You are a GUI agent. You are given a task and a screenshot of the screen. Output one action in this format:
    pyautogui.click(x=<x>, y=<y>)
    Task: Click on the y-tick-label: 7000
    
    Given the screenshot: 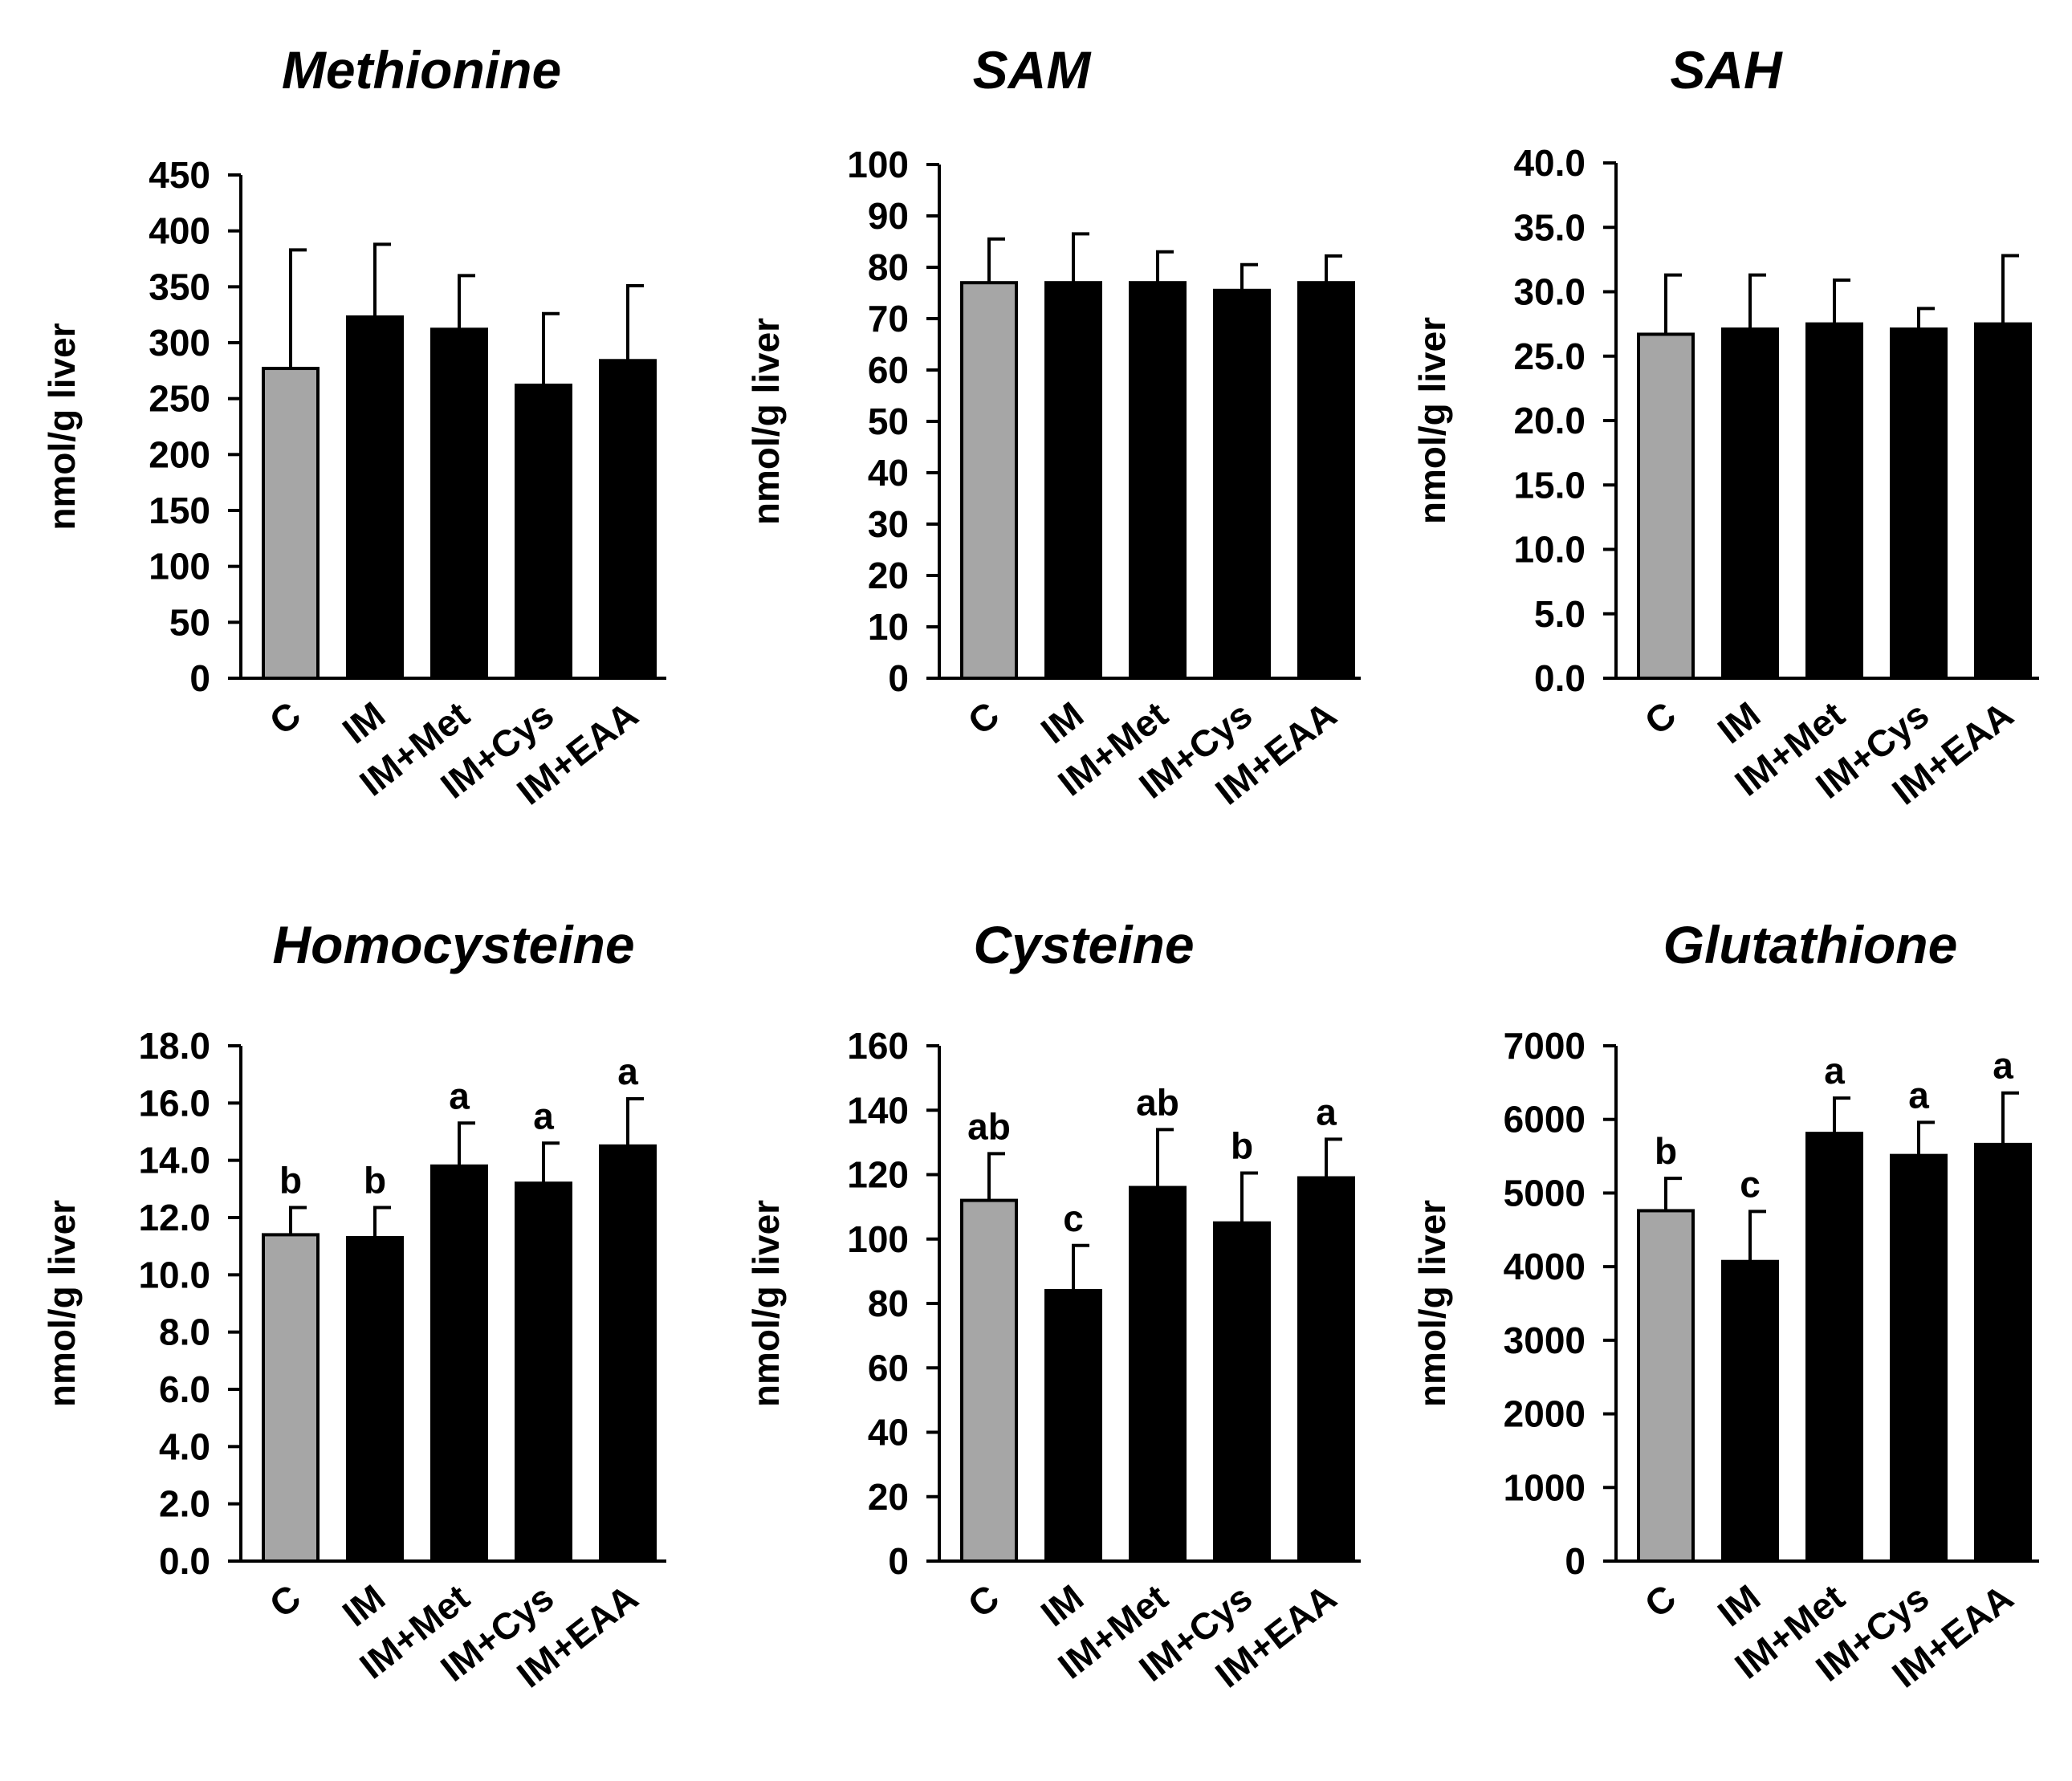 What is the action you would take?
    pyautogui.click(x=1545, y=1046)
    